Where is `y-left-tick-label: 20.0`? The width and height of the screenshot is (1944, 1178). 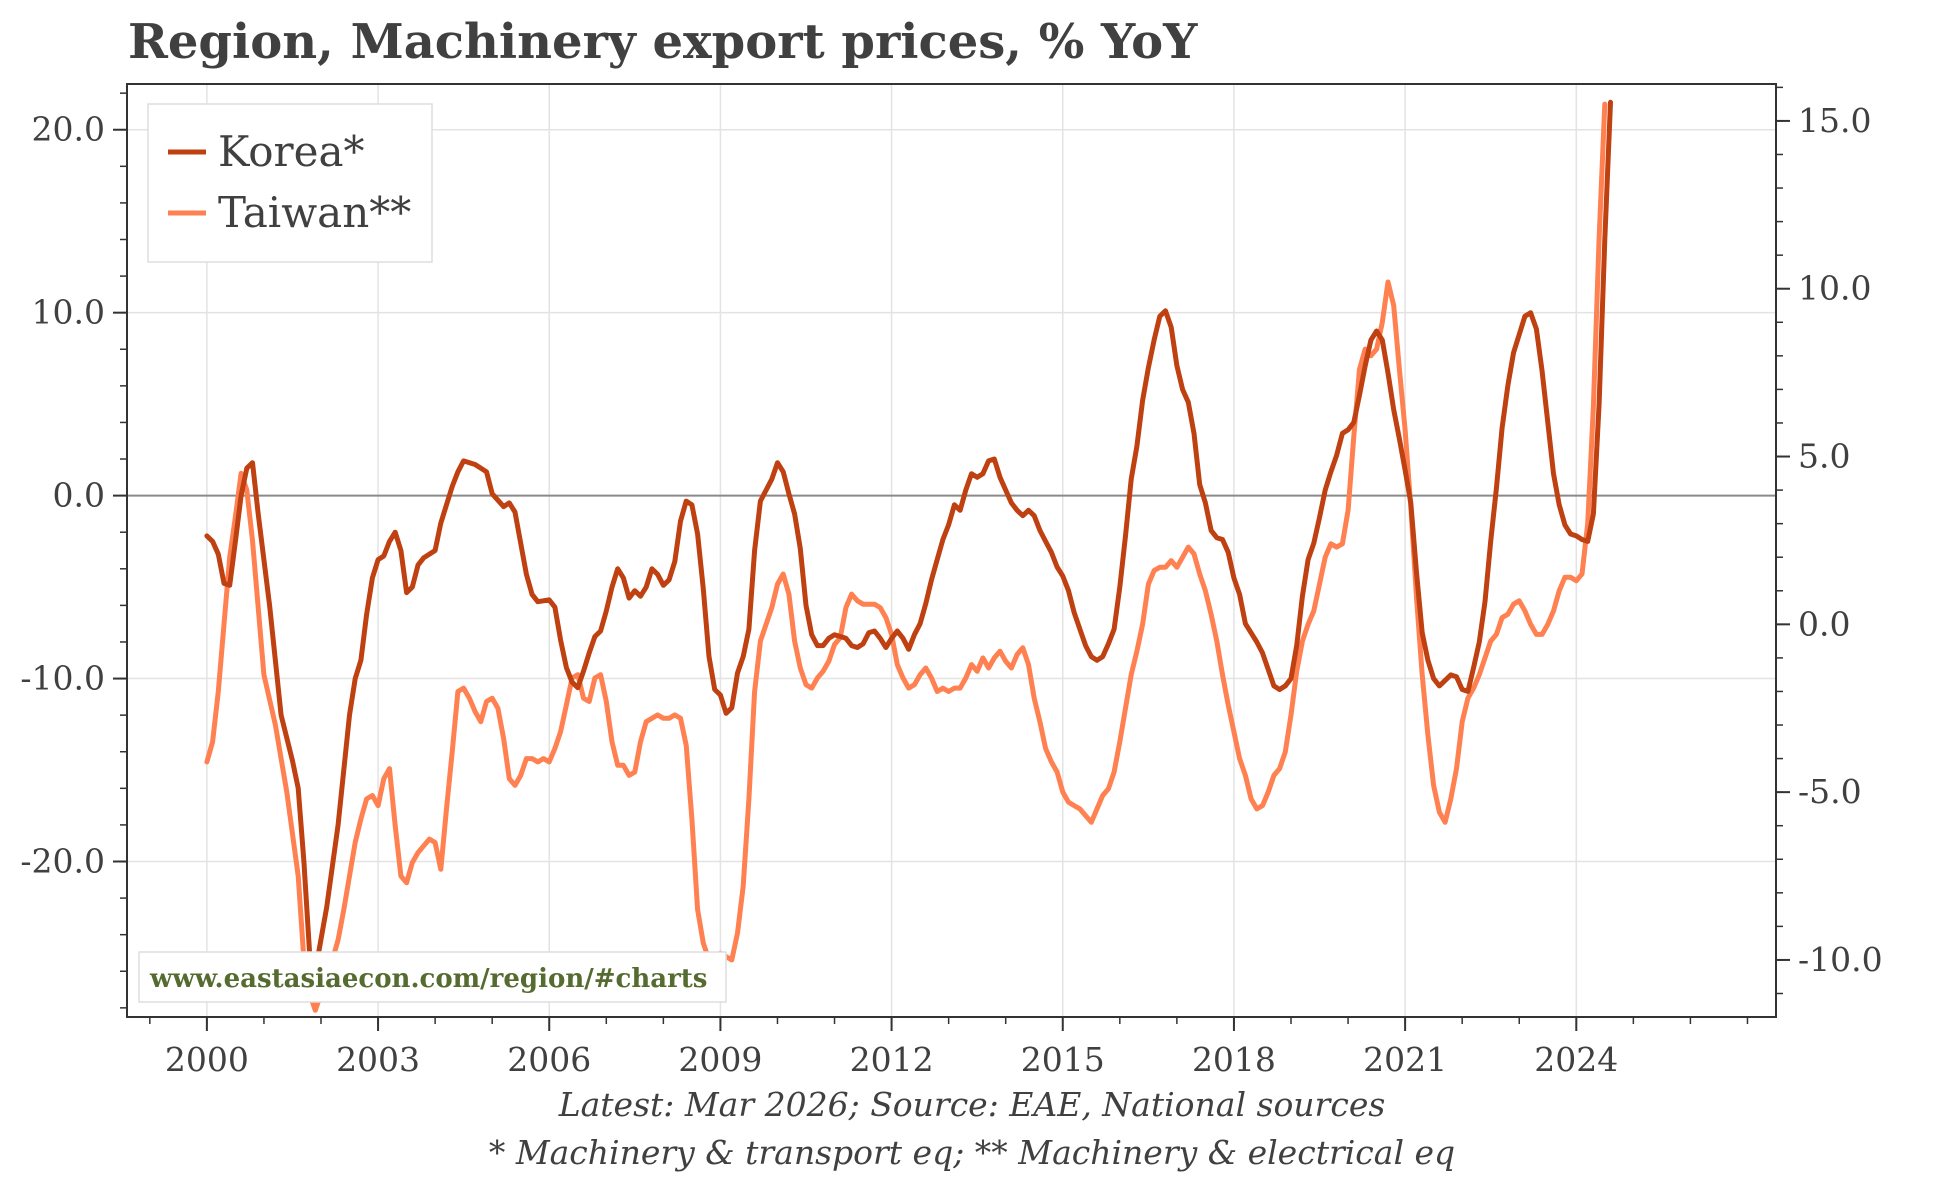 y-left-tick-label: 20.0 is located at coordinates (68, 129).